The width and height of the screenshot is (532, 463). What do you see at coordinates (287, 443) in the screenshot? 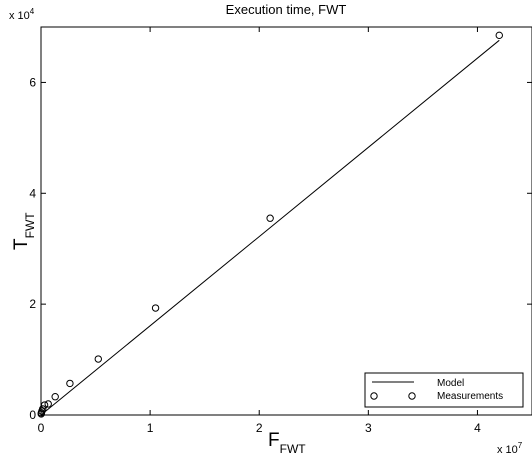
I see `x-axis-label: FFWT` at bounding box center [287, 443].